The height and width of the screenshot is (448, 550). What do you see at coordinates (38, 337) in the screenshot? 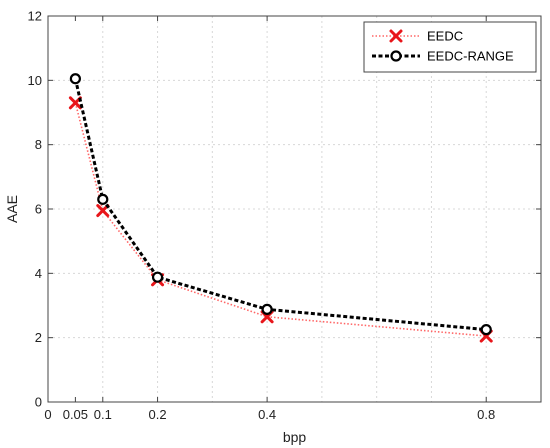
I see `y-tick-label: 2` at bounding box center [38, 337].